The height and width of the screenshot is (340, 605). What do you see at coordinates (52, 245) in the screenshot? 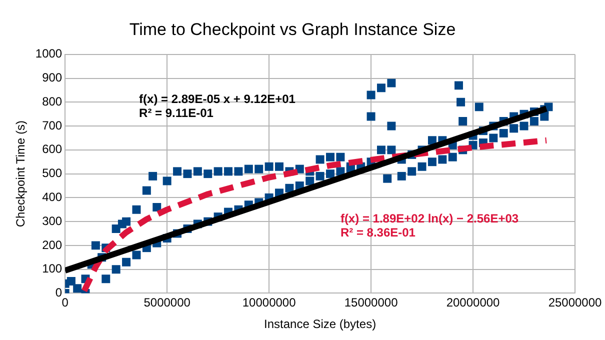
I see `y-tick-label: 200` at bounding box center [52, 245].